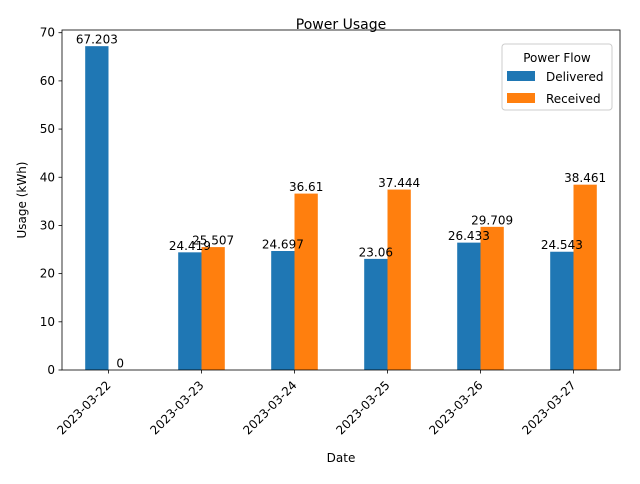 The image size is (640, 484). Describe the element at coordinates (47, 81) in the screenshot. I see `y-tick-label: 60` at that location.